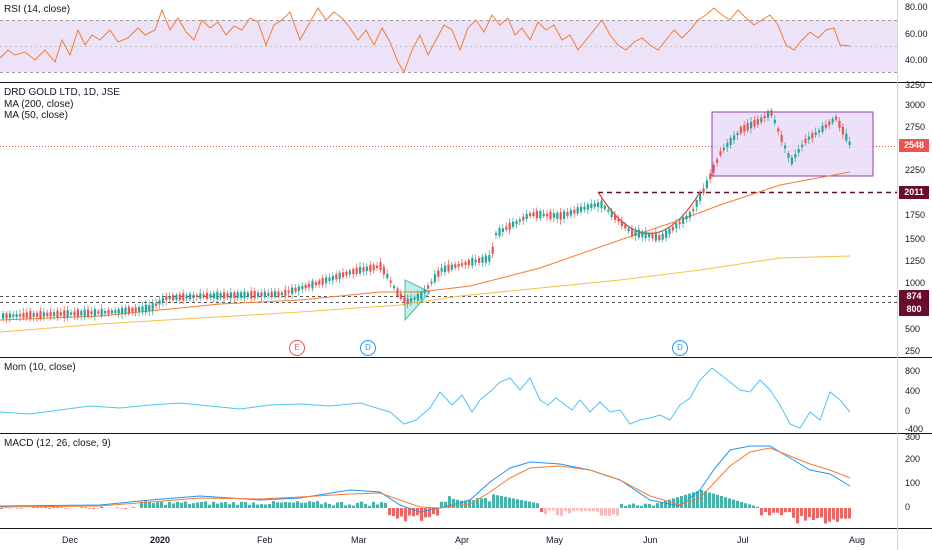 Image resolution: width=932 pixels, height=550 pixels. What do you see at coordinates (916, 34) in the screenshot?
I see `rsi-tick: 60.00` at bounding box center [916, 34].